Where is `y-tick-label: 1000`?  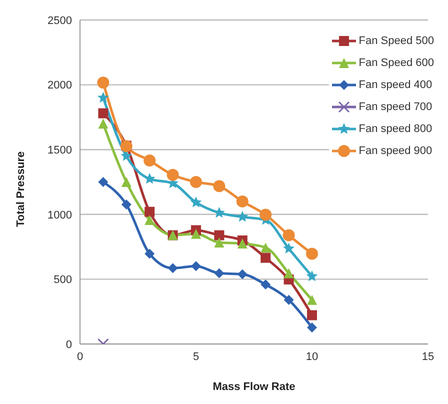
y-tick-label: 1000 is located at coordinates (60, 215).